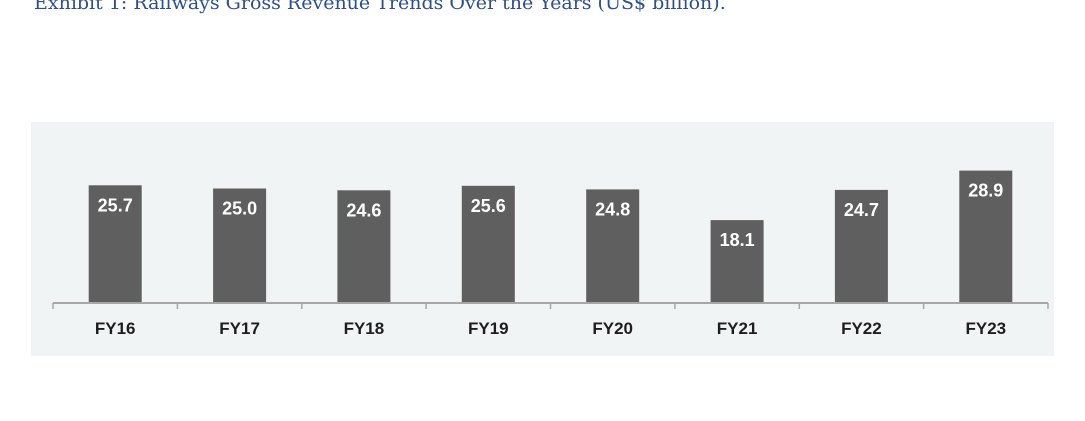 The image size is (1085, 421). What do you see at coordinates (239, 209) in the screenshot?
I see `bar-value-label-fy17: 25.0` at bounding box center [239, 209].